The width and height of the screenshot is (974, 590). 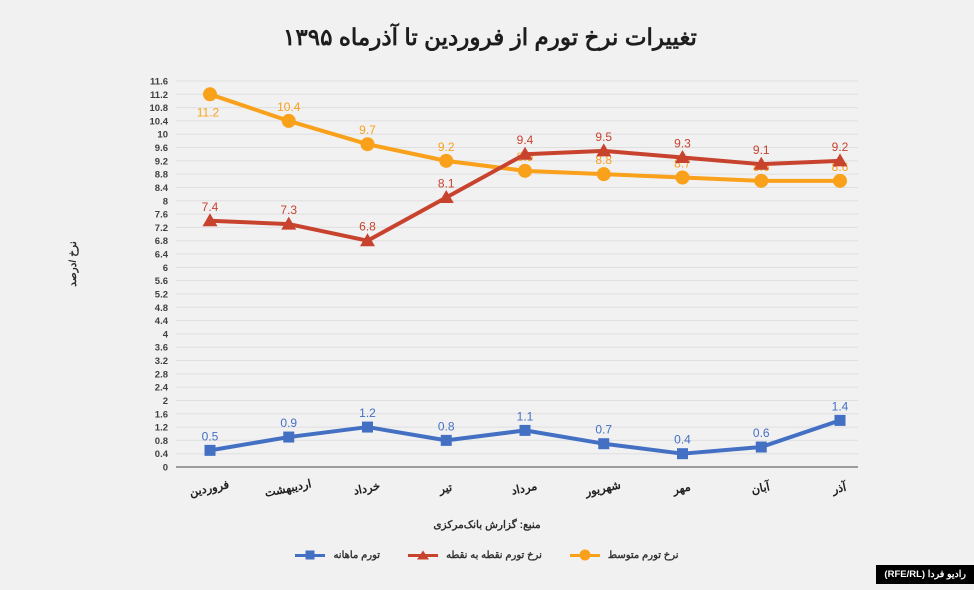 I want to click on legend-label: نرخ تورم نقطه به نقطه, so click(x=494, y=555).